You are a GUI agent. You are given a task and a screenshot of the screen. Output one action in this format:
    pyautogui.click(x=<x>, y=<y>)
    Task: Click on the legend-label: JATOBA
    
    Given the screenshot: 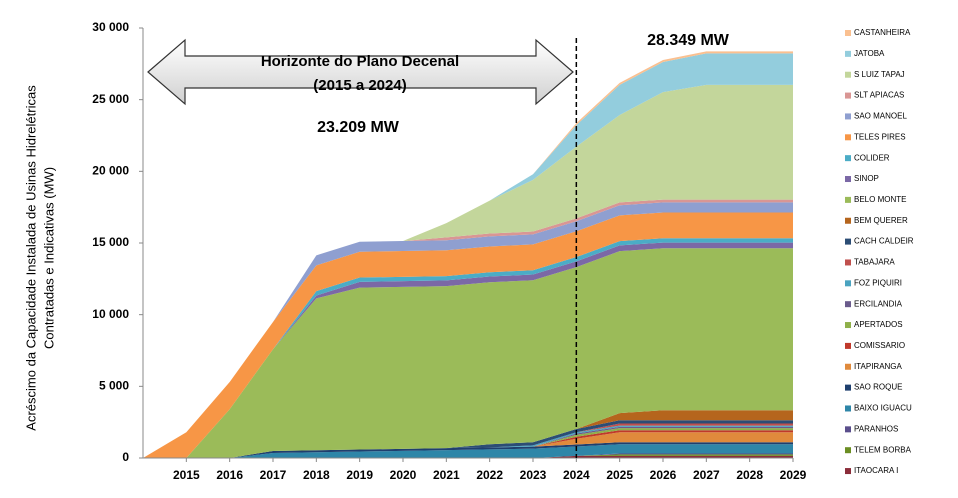 What is the action you would take?
    pyautogui.click(x=869, y=53)
    